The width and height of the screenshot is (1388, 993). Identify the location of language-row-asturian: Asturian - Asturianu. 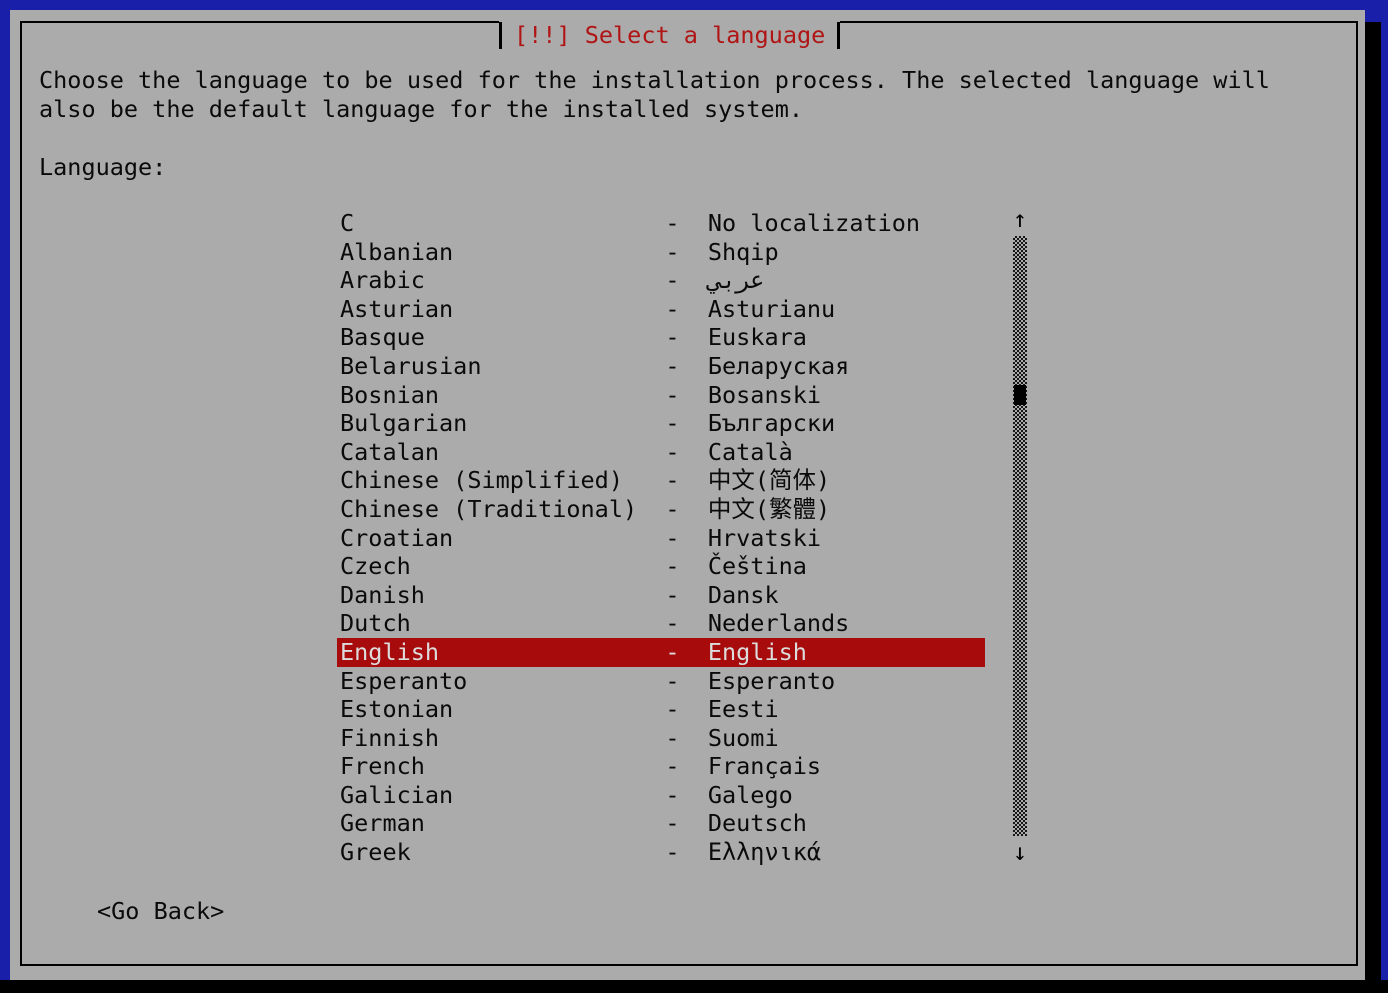
(588, 308).